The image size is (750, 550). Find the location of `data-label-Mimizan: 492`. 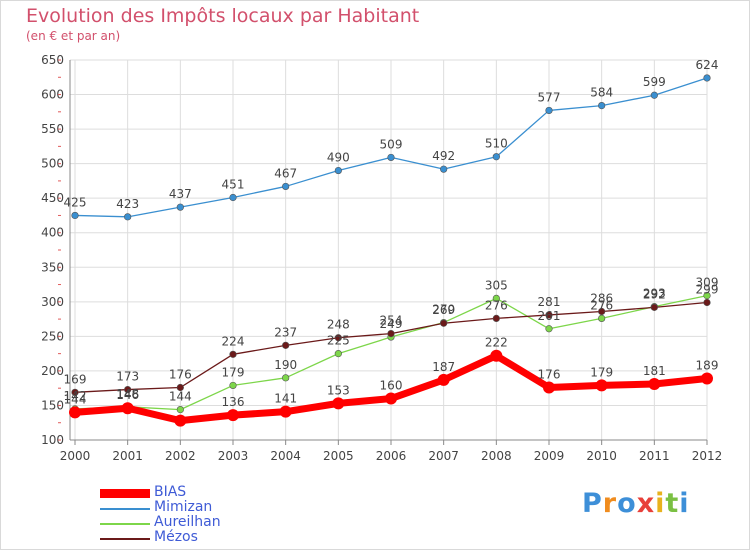

data-label-Mimizan: 492 is located at coordinates (443, 156).